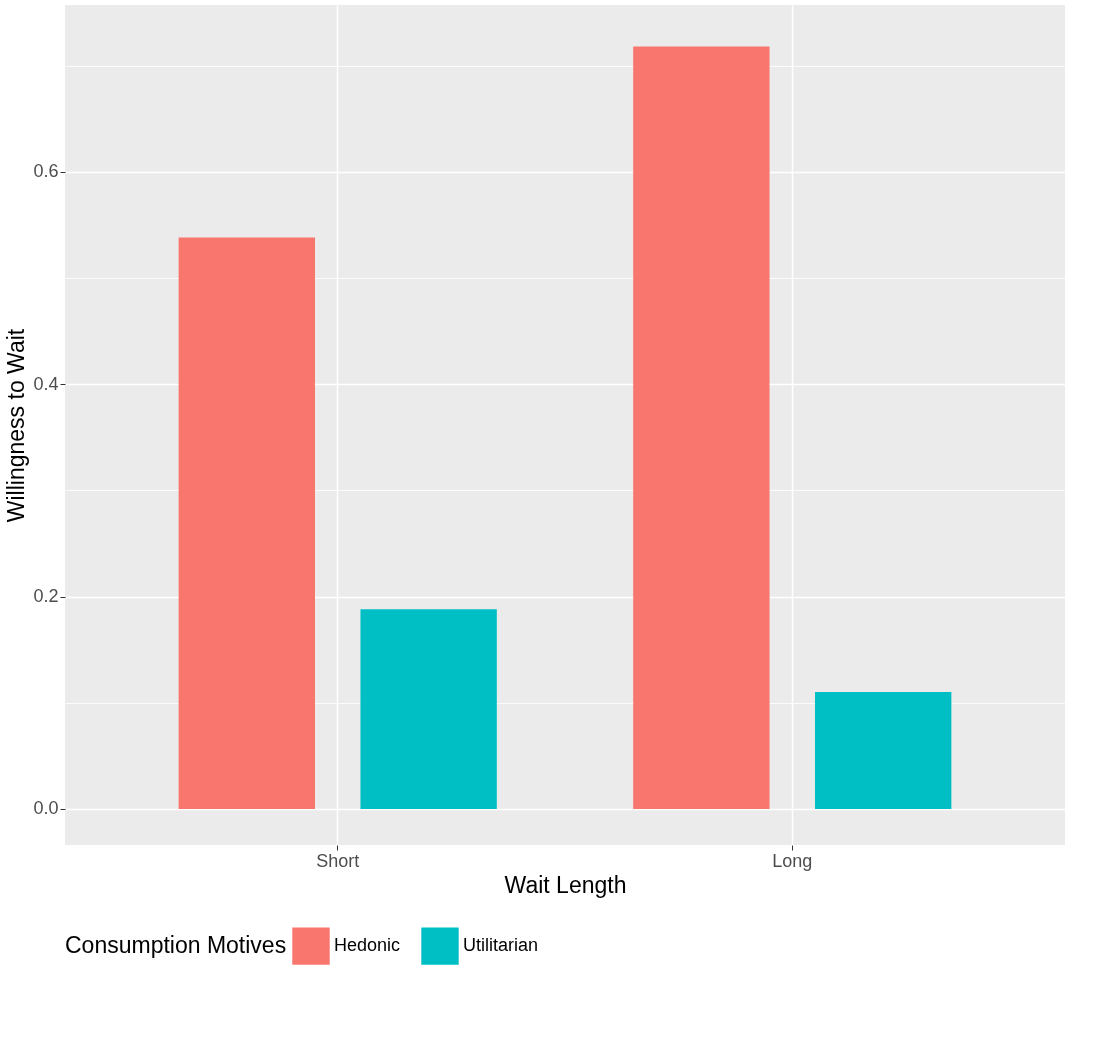 This screenshot has height=1039, width=1117. Describe the element at coordinates (176, 945) in the screenshot. I see `legend-title: Consumption Motives` at that location.